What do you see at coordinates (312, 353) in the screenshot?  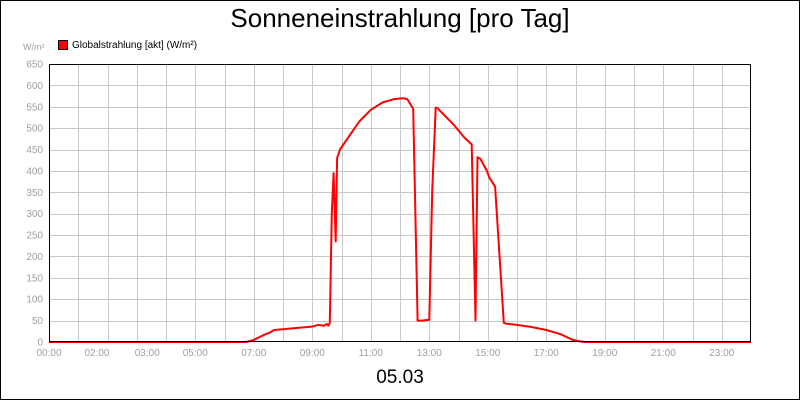 I see `x-tick-label: 09:00` at bounding box center [312, 353].